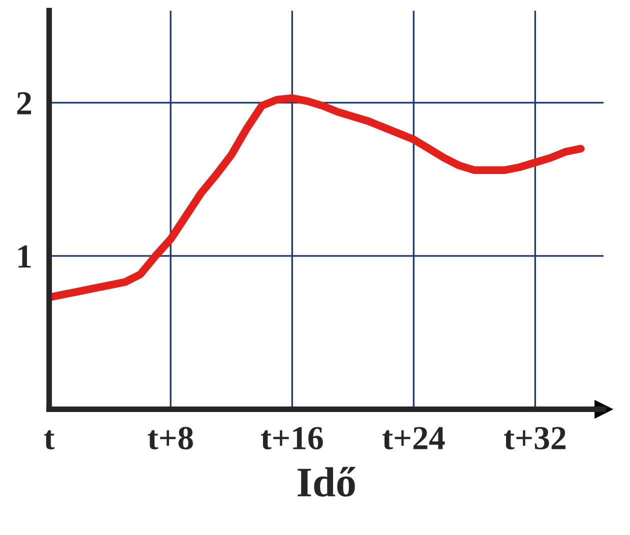  Describe the element at coordinates (49, 440) in the screenshot. I see `x-tick-label: t` at that location.